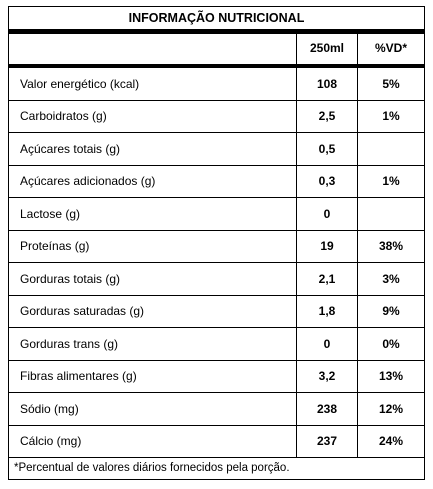 This screenshot has height=489, width=433. I want to click on nutrient-vd: 3%, so click(390, 279).